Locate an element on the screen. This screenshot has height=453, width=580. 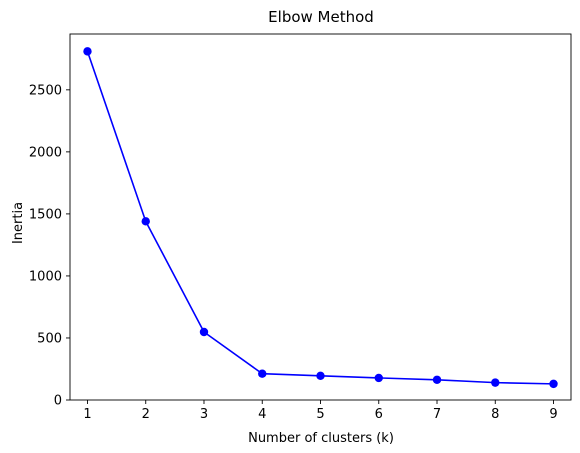
x-tick-label: 6 is located at coordinates (379, 414).